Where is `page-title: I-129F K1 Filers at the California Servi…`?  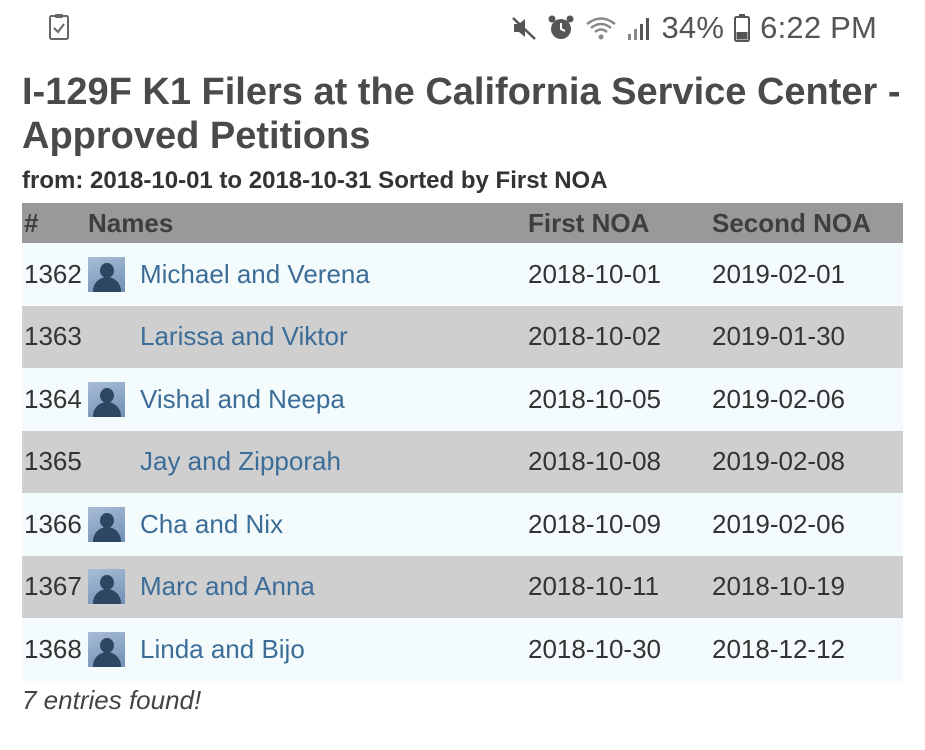
page-title: I-129F K1 Filers at the California Servi… is located at coordinates (461, 114).